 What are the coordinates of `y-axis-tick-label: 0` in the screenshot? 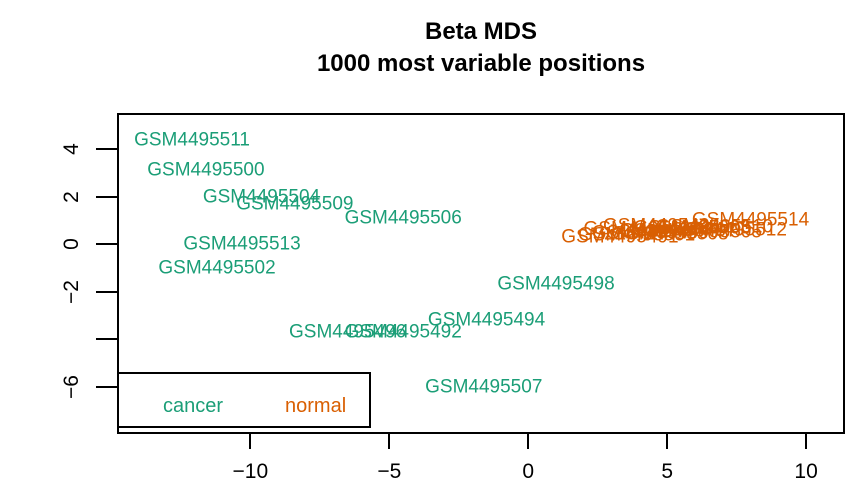 It's located at (71, 244).